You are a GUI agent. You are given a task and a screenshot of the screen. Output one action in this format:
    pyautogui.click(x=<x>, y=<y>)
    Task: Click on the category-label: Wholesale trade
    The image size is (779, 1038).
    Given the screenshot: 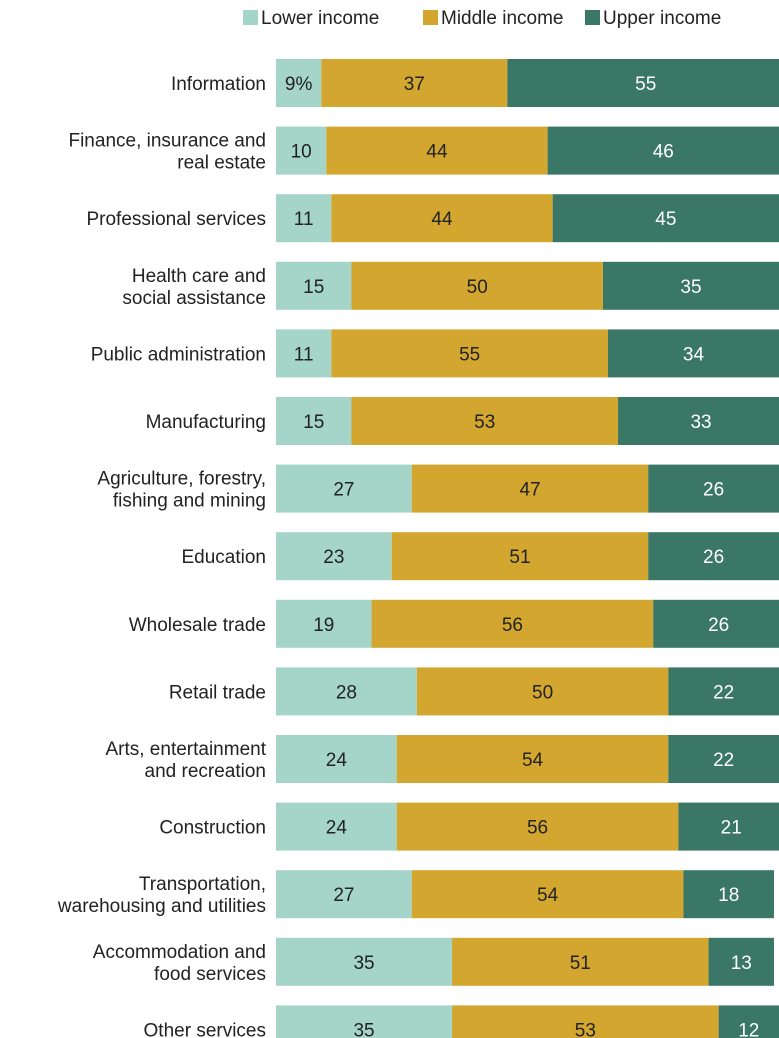 What is the action you would take?
    pyautogui.click(x=197, y=625)
    